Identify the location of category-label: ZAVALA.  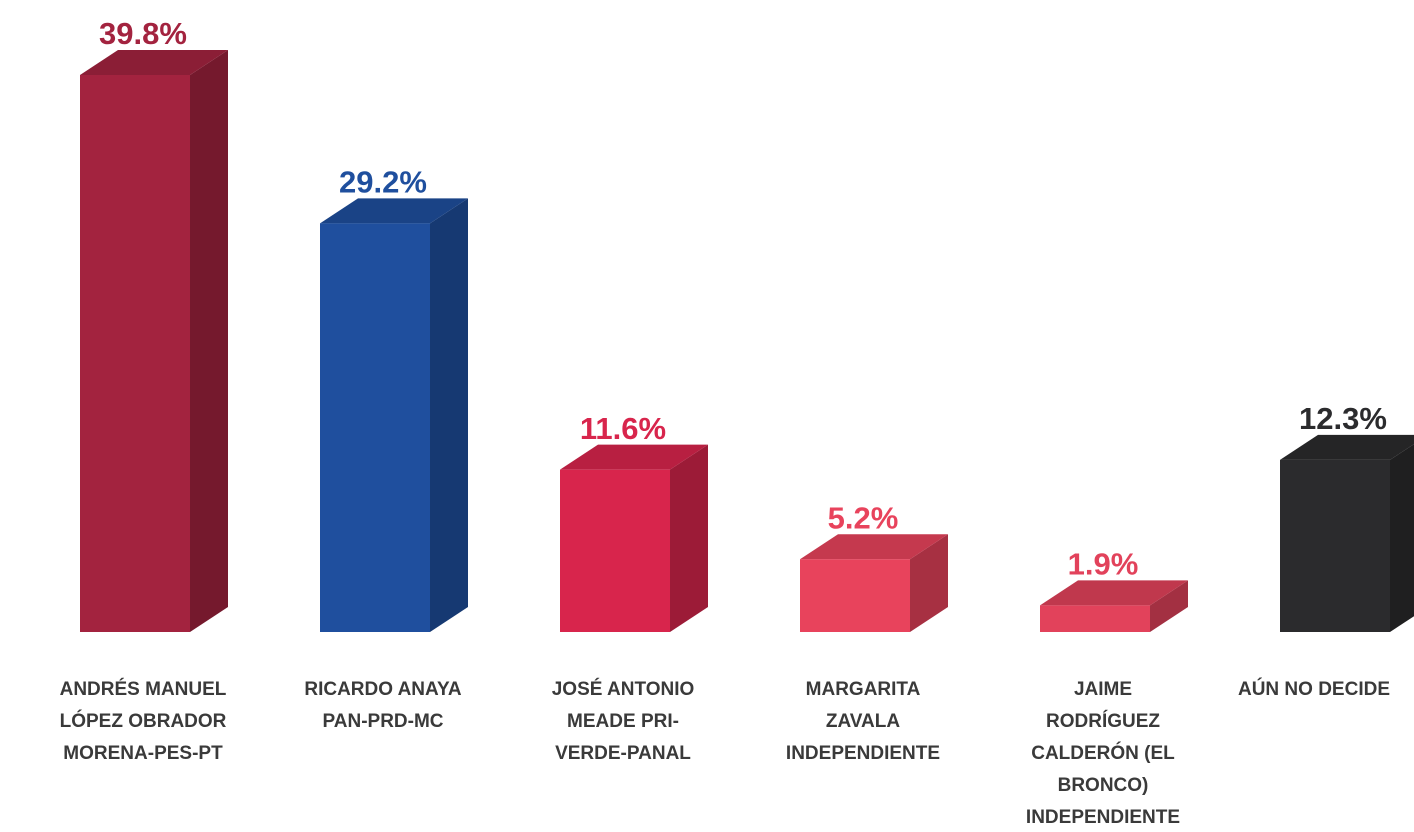
(863, 721).